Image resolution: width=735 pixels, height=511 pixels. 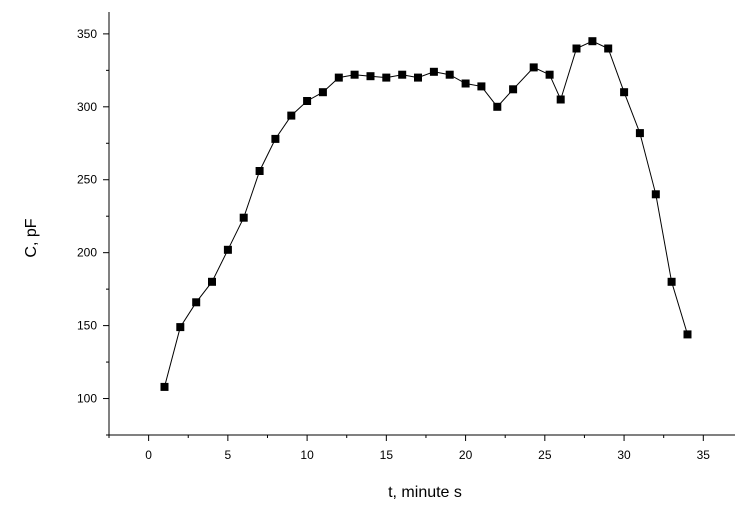 I want to click on x-tick-label: 5, so click(x=228, y=455).